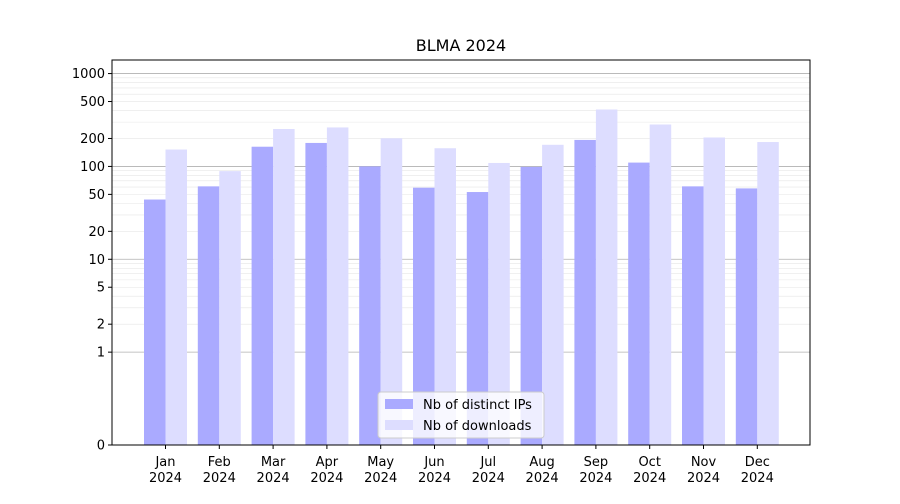 The width and height of the screenshot is (900, 504). What do you see at coordinates (703, 470) in the screenshot?
I see `x-tick-label: Nov 2024` at bounding box center [703, 470].